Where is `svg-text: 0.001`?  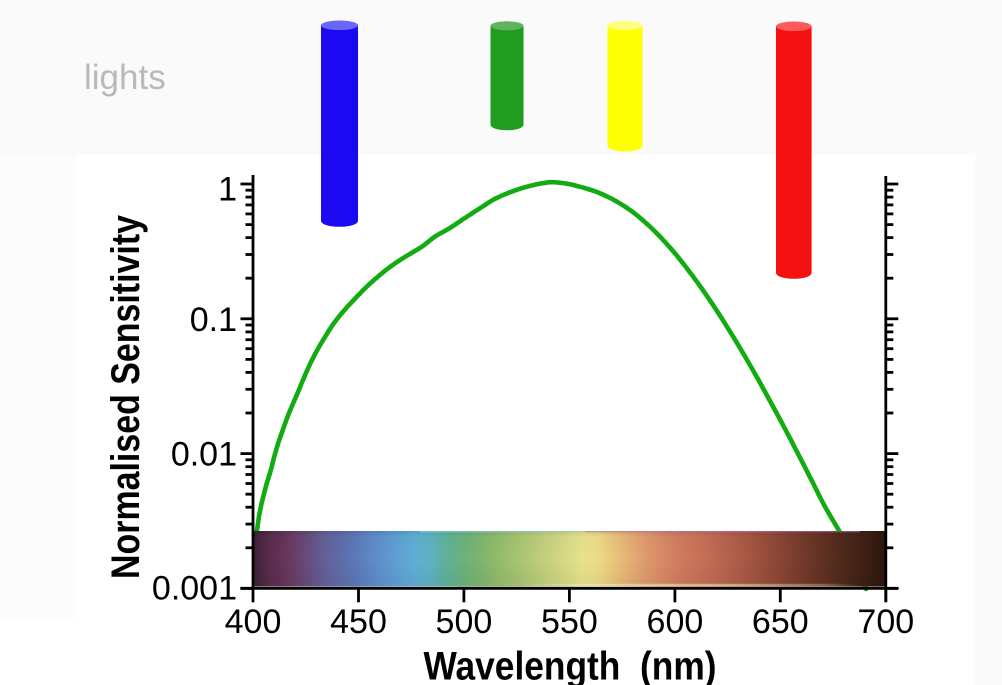
svg-text: 0.001 is located at coordinates (194, 588).